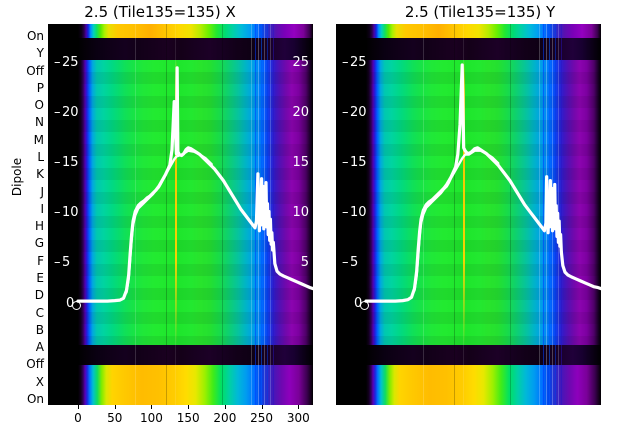 This screenshot has height=440, width=640. I want to click on xtick-label-left-200: 200, so click(225, 418).